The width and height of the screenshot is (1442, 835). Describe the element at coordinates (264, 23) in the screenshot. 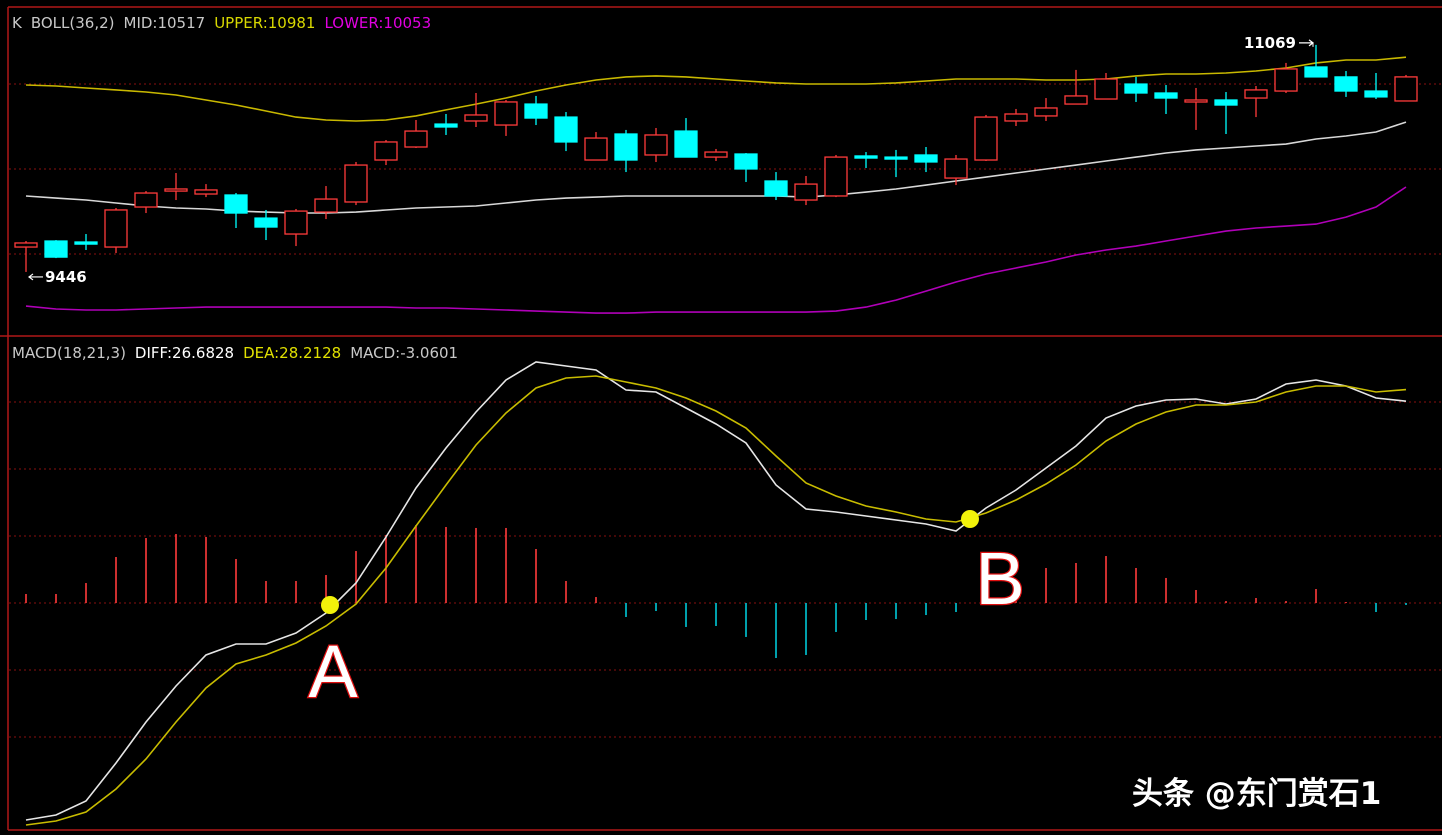

I see `legend-text: UPPER:10981` at that location.